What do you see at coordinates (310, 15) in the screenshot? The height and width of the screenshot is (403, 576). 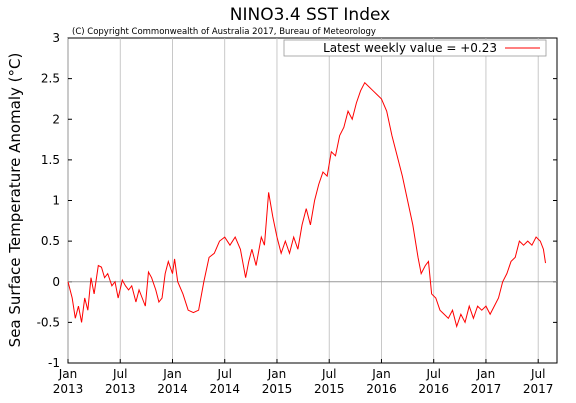 I see `chart-title: NINO3.4 SST Index` at bounding box center [310, 15].